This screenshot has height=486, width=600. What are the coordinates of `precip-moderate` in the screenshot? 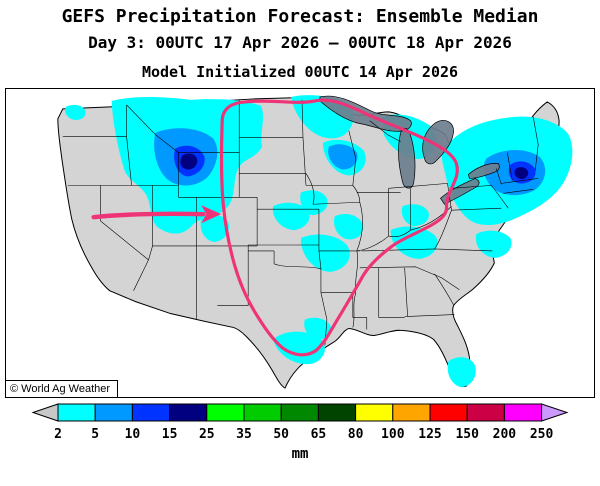 It's located at (350, 162).